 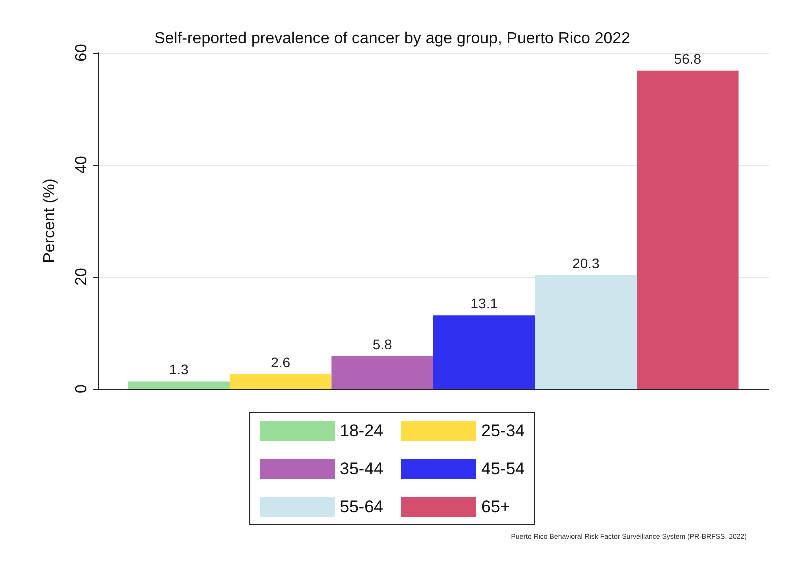 I want to click on data-label: 5.8, so click(x=382, y=344).